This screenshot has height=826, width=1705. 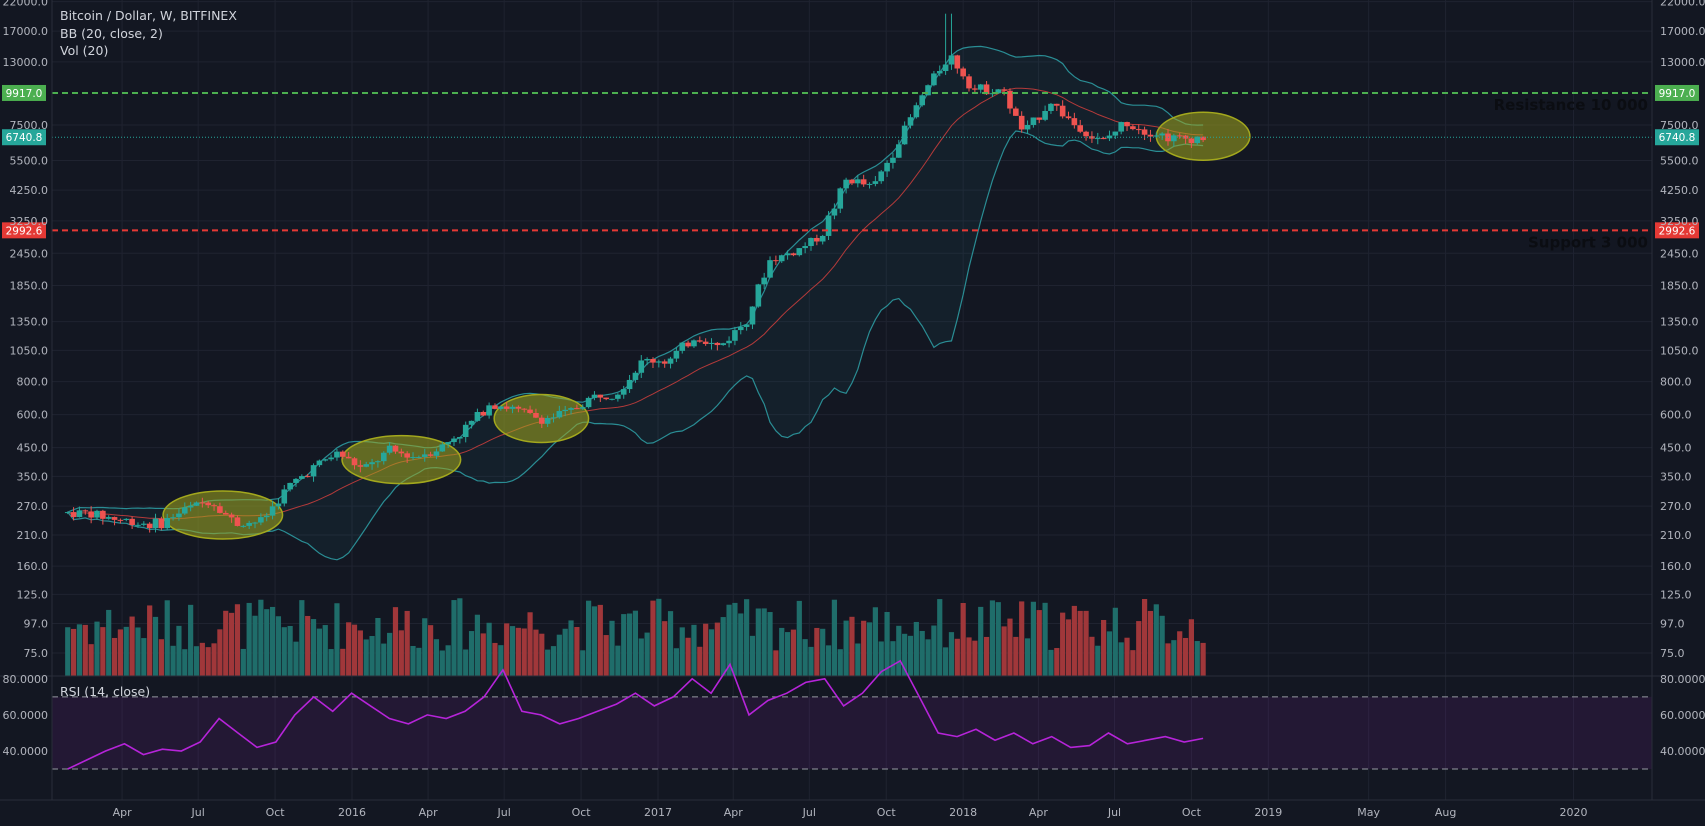 I want to click on price-tick-label: 75.0, so click(x=1672, y=653).